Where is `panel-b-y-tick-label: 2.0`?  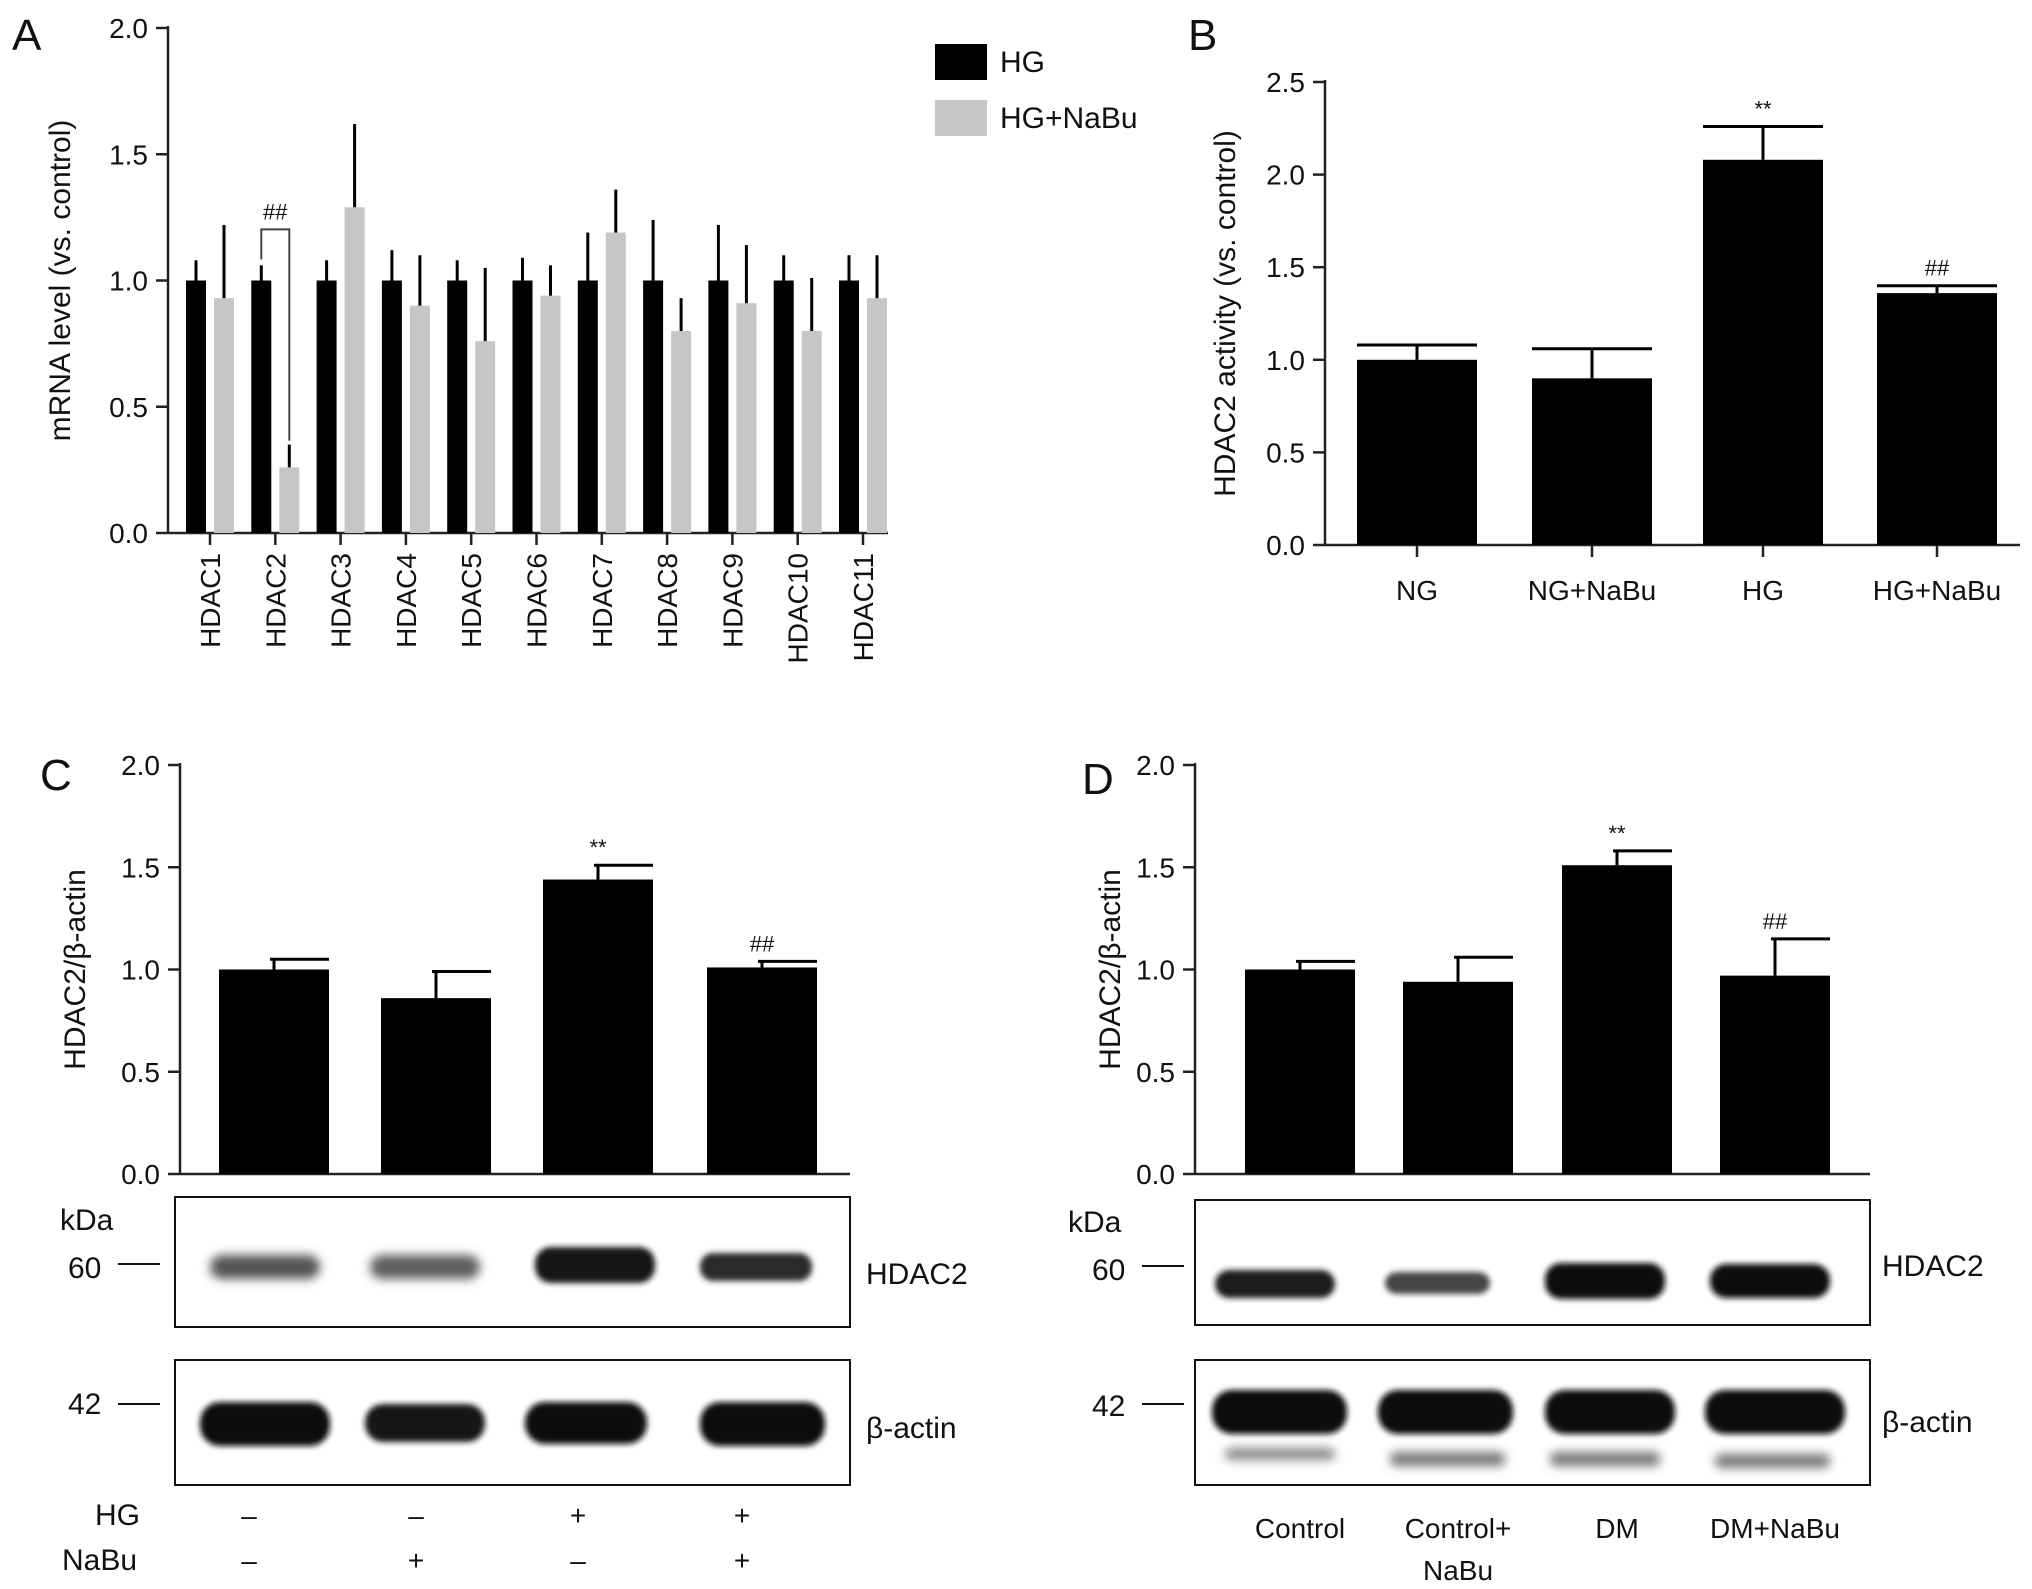 panel-b-y-tick-label: 2.0 is located at coordinates (1285, 175).